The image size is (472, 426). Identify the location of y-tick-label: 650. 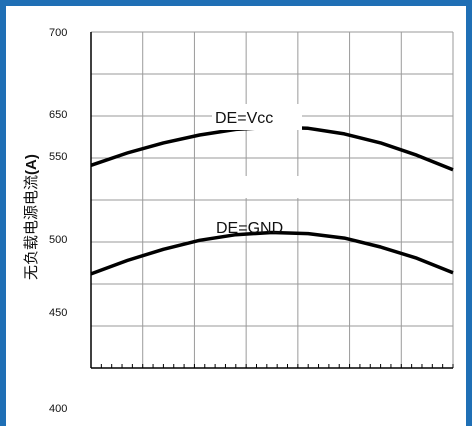
(58, 115).